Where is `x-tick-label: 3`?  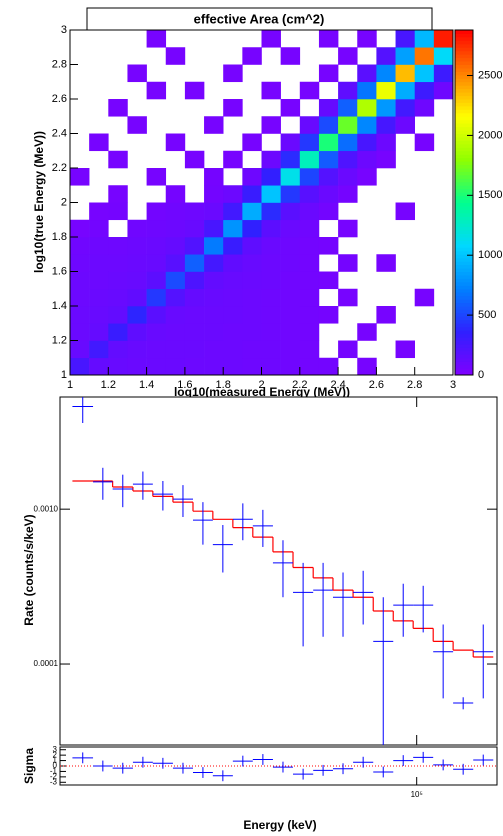
x-tick-label: 3 is located at coordinates (453, 385).